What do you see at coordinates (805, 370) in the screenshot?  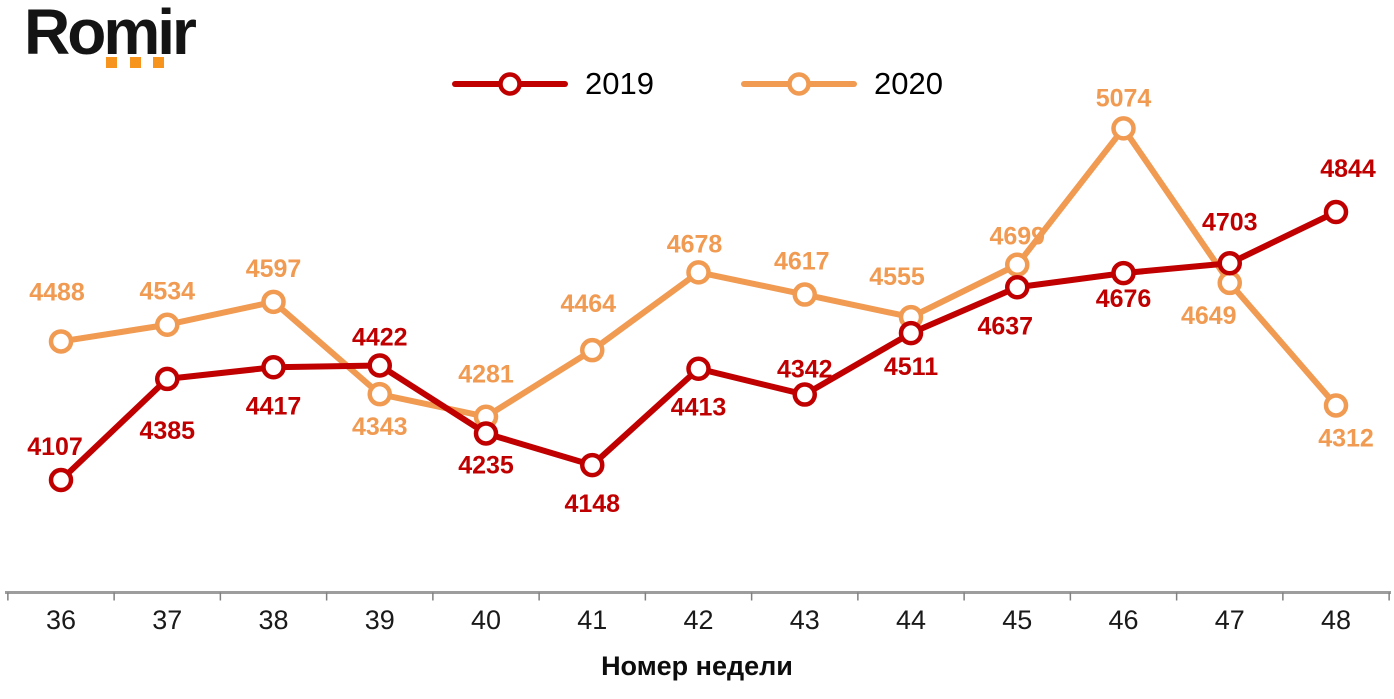 I see `data-point-label-2019: 4342` at bounding box center [805, 370].